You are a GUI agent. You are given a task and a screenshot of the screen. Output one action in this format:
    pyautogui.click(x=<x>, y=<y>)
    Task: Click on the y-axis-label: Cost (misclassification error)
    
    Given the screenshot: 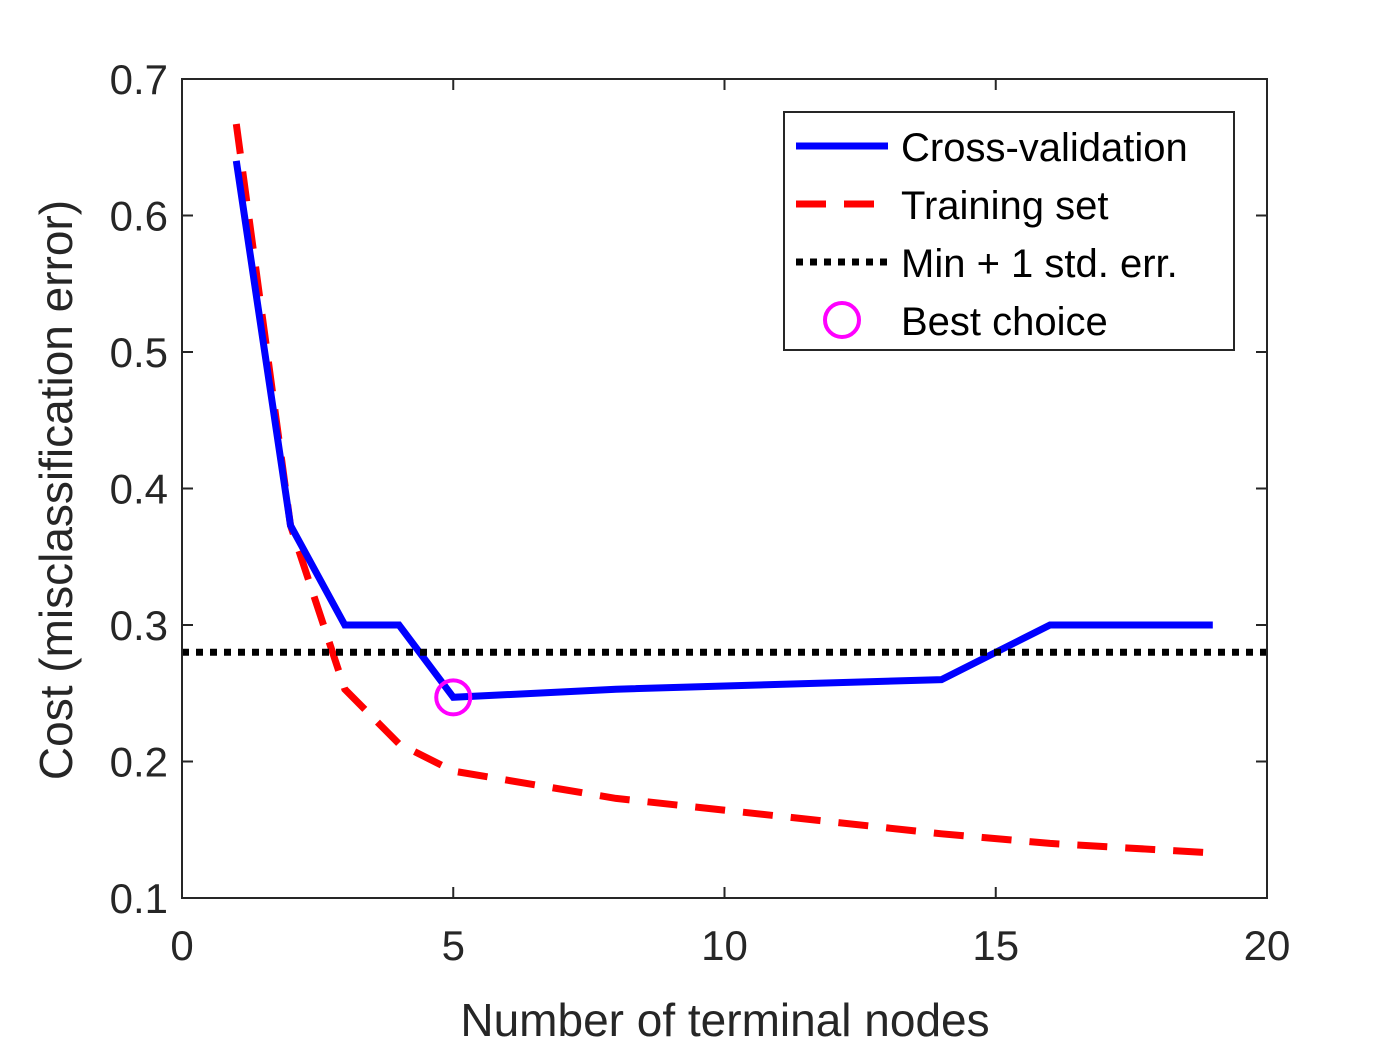 What is the action you would take?
    pyautogui.click(x=56, y=490)
    